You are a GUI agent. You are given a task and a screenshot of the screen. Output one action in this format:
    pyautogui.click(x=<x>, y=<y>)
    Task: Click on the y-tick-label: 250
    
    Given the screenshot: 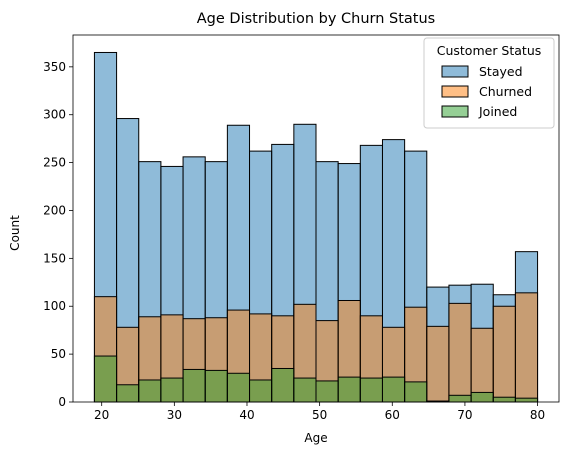 What is the action you would take?
    pyautogui.click(x=54, y=163)
    